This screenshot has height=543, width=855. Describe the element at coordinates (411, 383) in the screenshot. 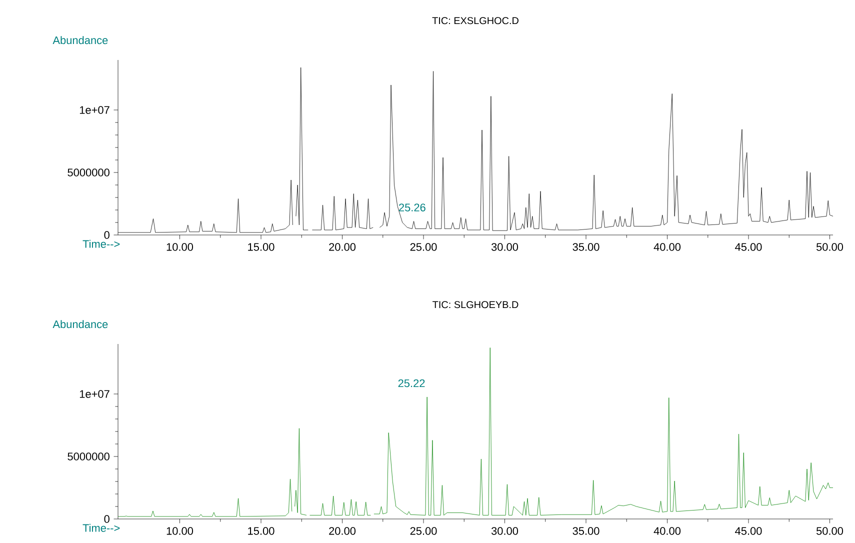

I see `annotation: 25.22` at that location.